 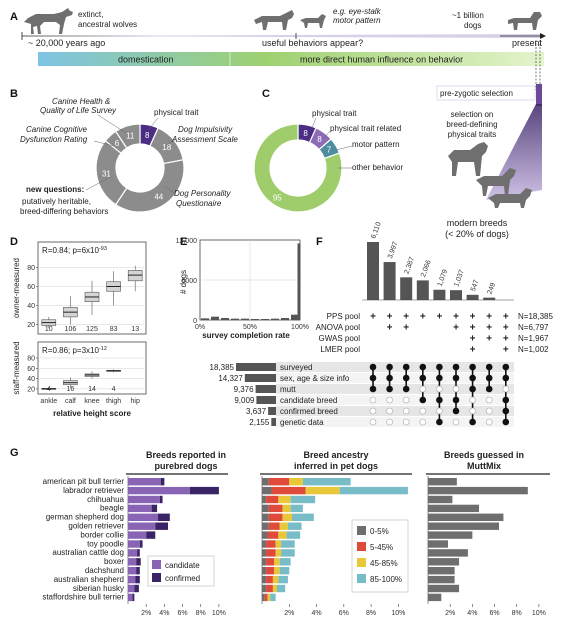 What do you see at coordinates (386, 579) in the screenshot?
I see `g-legend-2-label: 85-100%` at bounding box center [386, 579].